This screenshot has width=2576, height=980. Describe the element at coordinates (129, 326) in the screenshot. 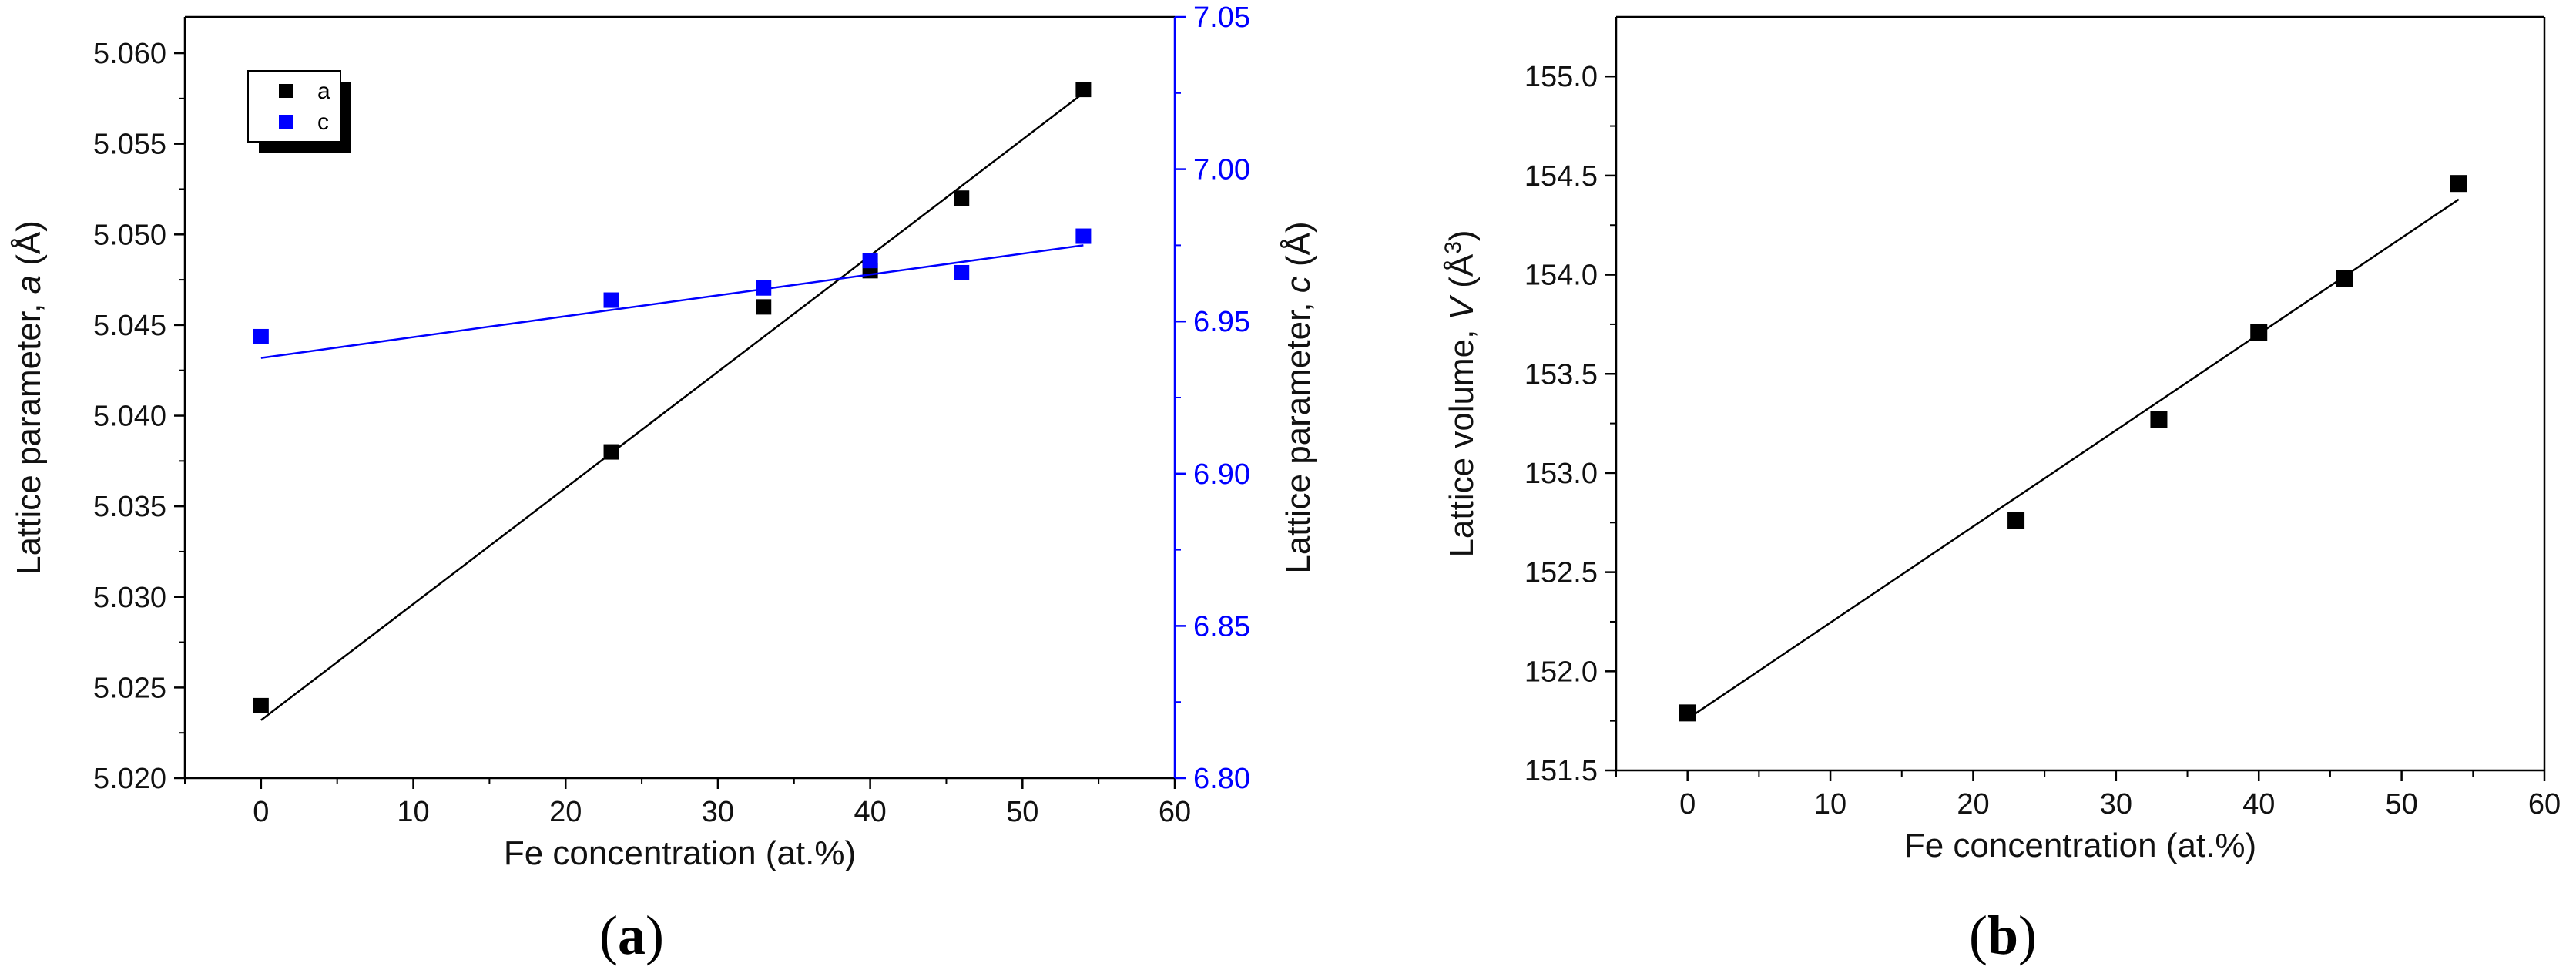

I see `panel-a-left-y-tick-label: 5.045` at that location.